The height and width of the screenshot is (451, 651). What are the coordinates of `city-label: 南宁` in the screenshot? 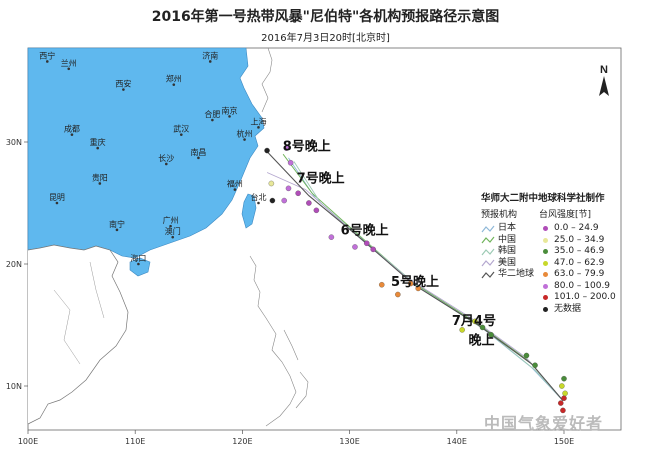 It's located at (117, 224).